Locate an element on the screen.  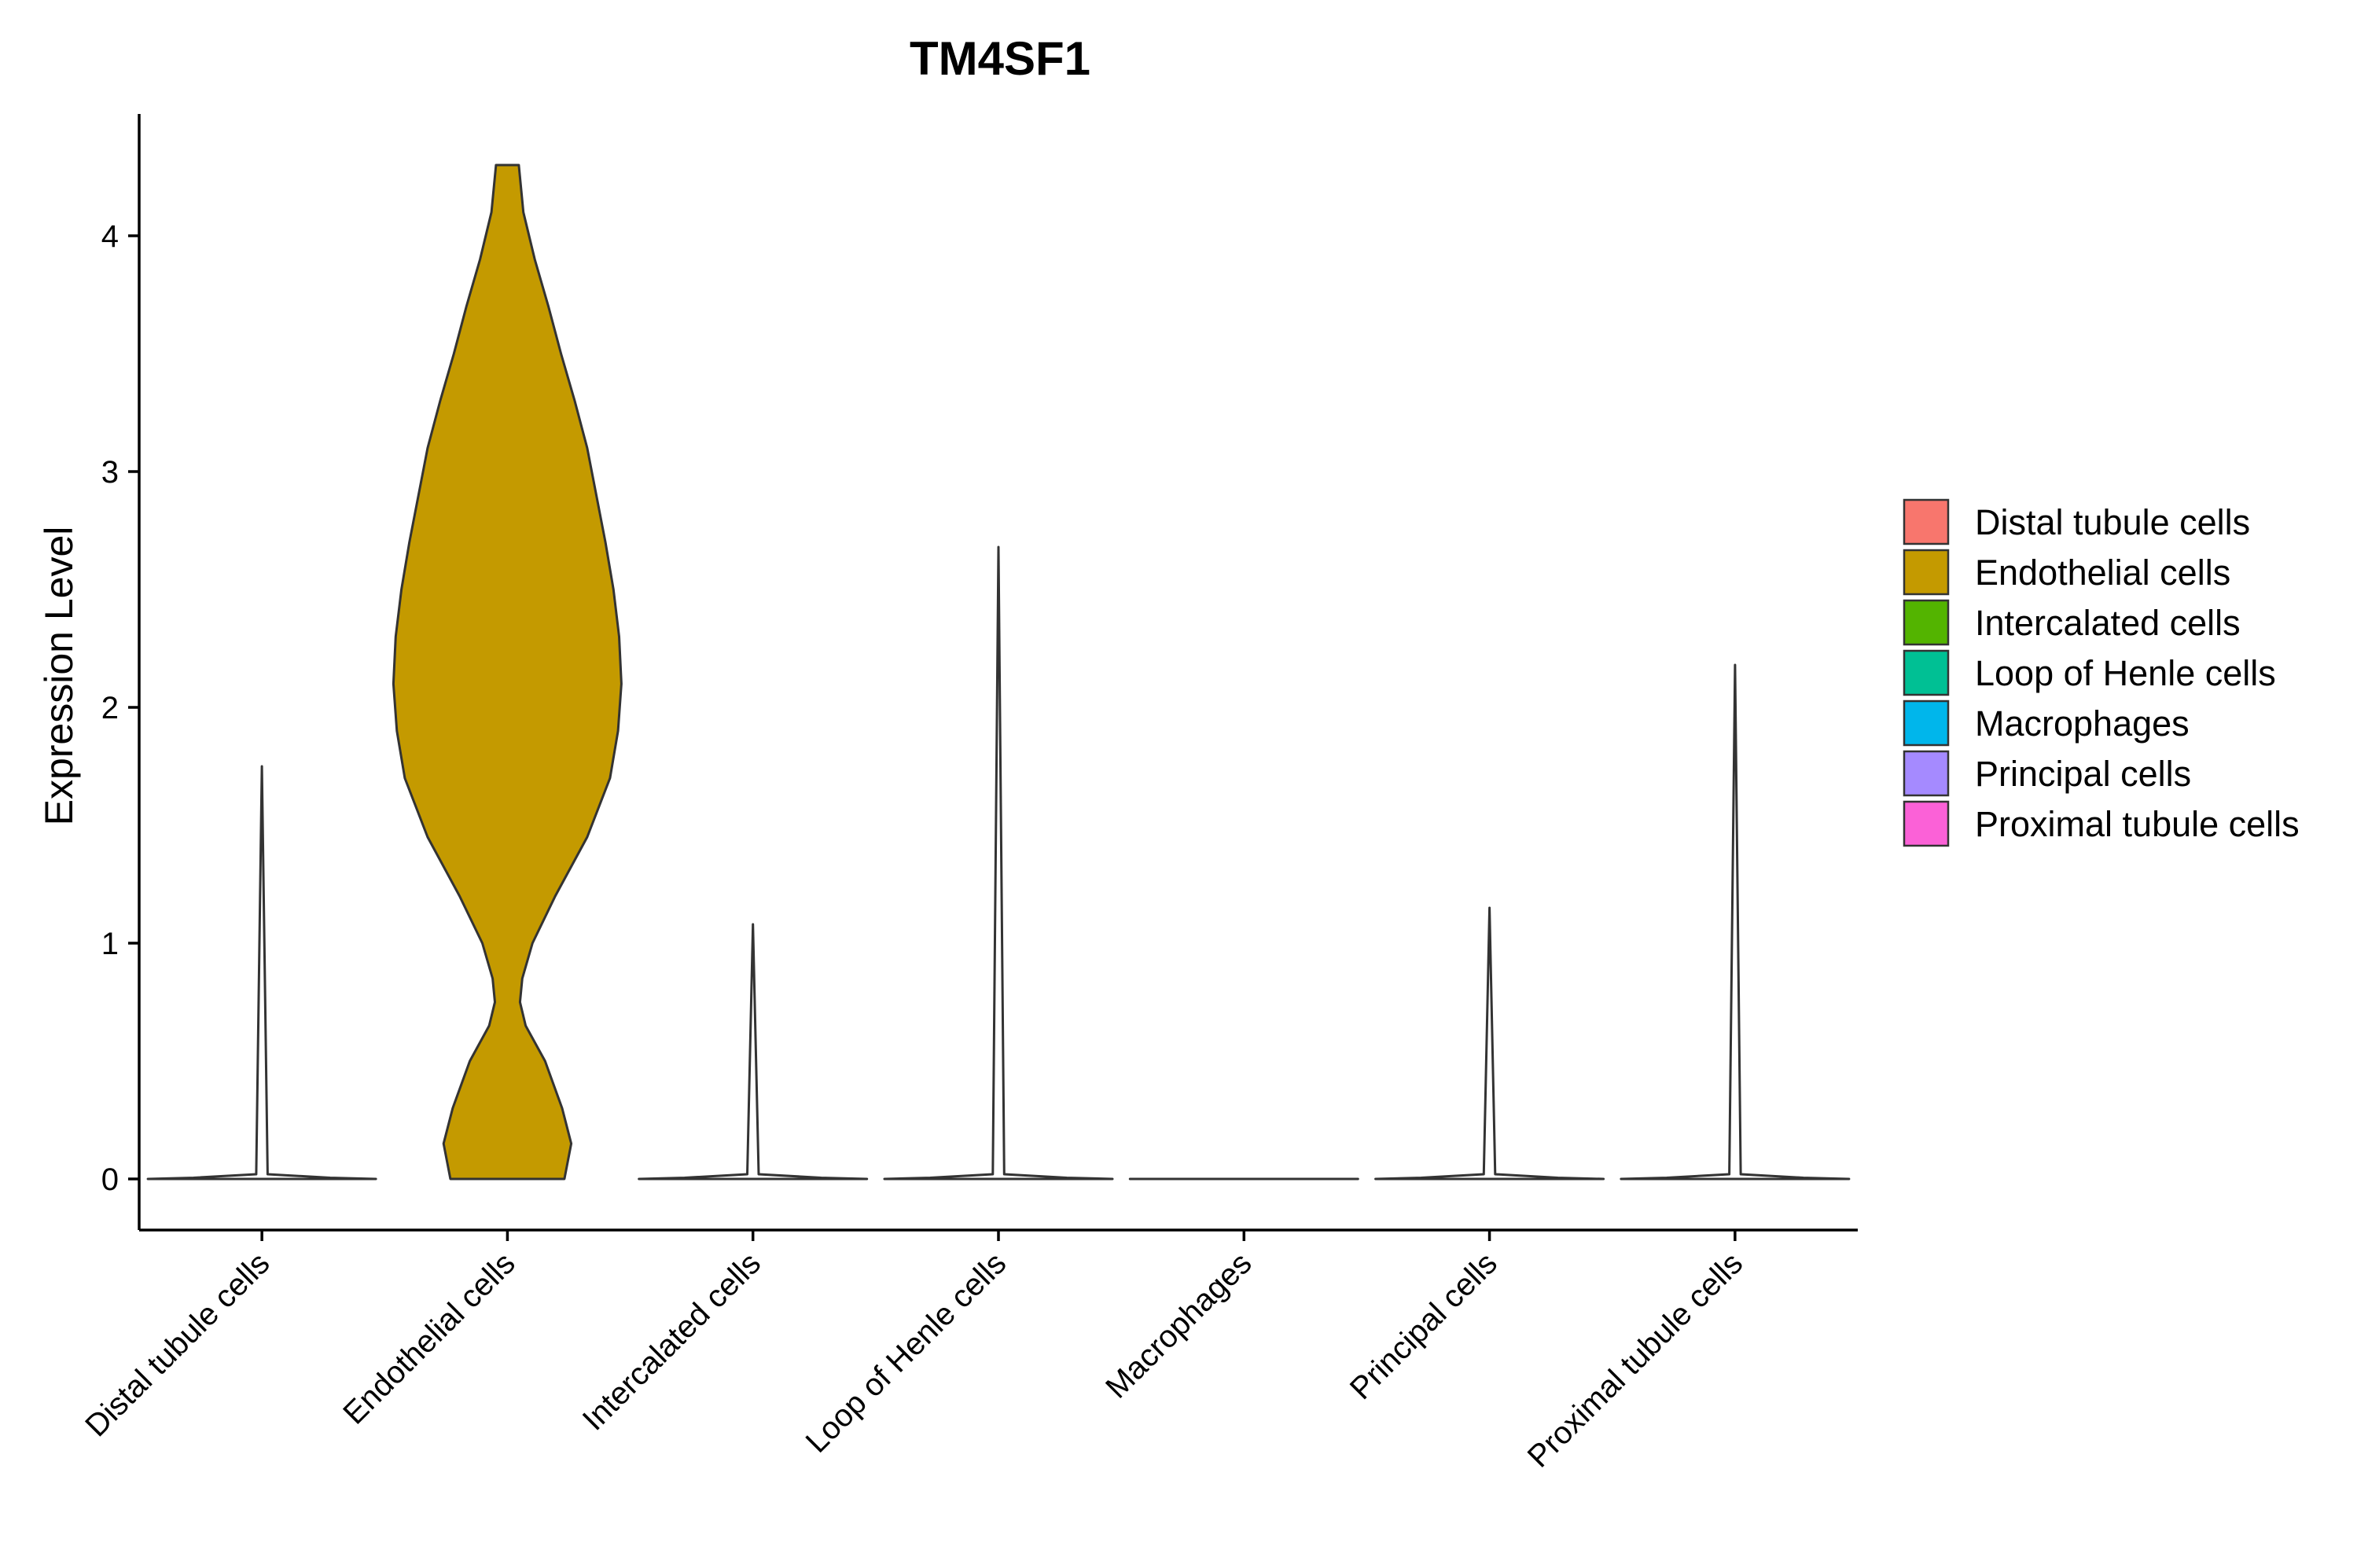
x-tick-label: Intercalated cells is located at coordinates (671, 1341).